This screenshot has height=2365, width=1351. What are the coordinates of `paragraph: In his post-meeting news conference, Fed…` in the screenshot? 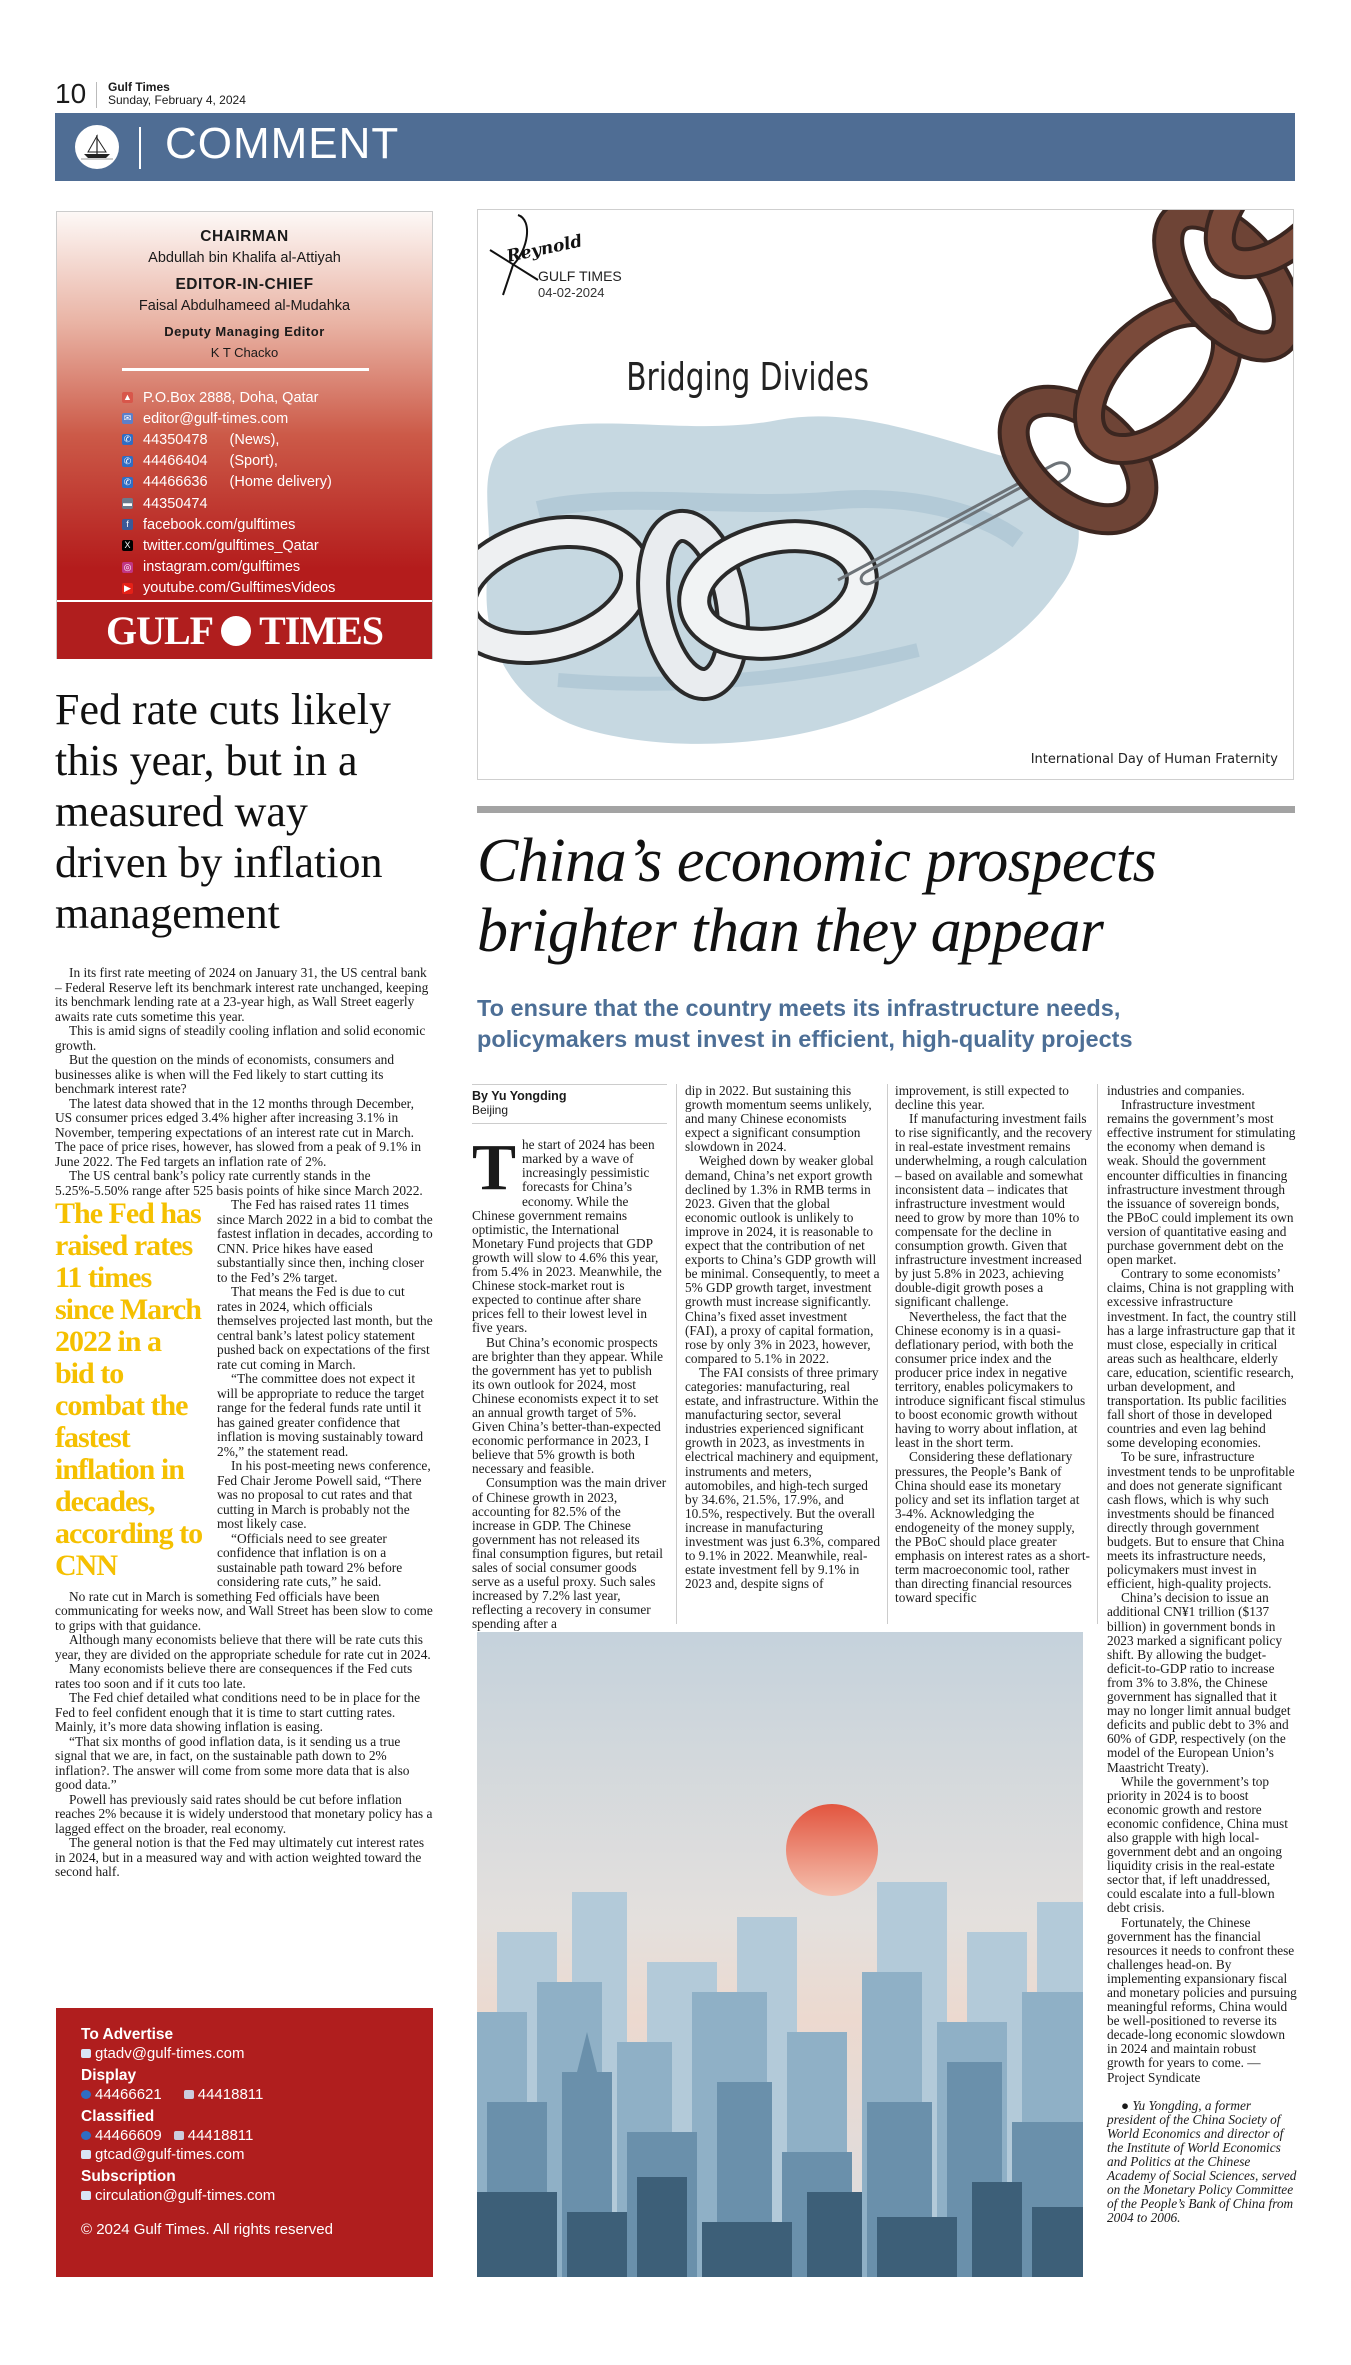 It's located at (324, 1494).